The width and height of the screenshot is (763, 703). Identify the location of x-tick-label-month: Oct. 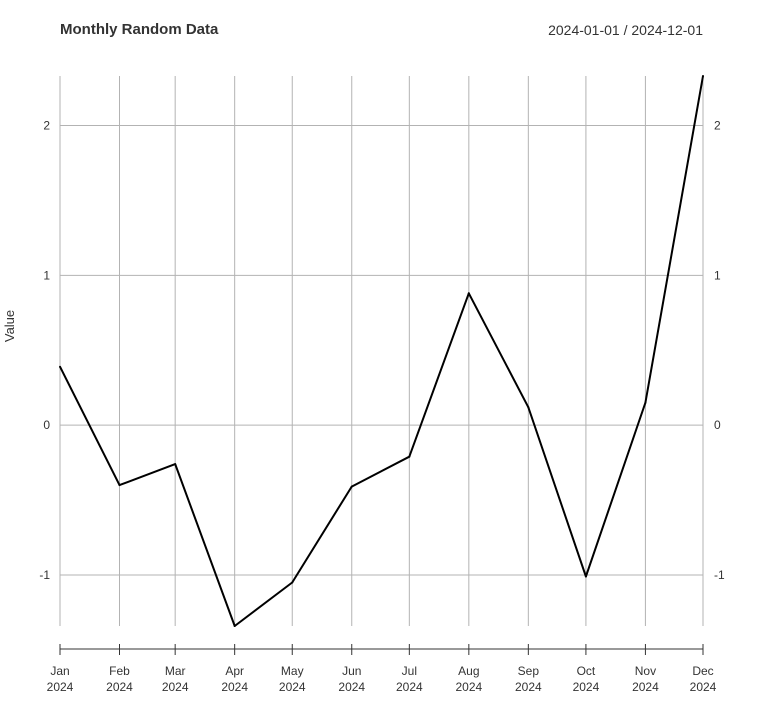
(586, 671).